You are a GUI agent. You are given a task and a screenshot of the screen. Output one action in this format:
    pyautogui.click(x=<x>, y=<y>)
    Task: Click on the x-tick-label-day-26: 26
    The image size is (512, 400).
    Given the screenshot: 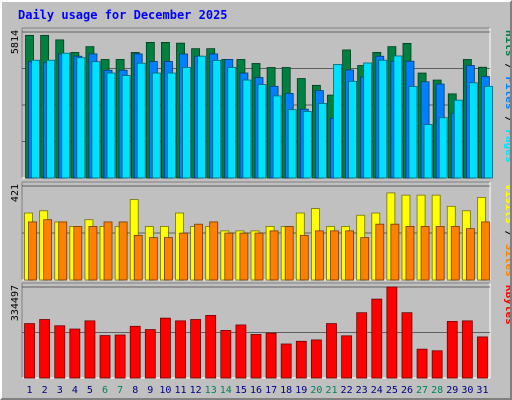 What is the action you would take?
    pyautogui.click(x=407, y=390)
    